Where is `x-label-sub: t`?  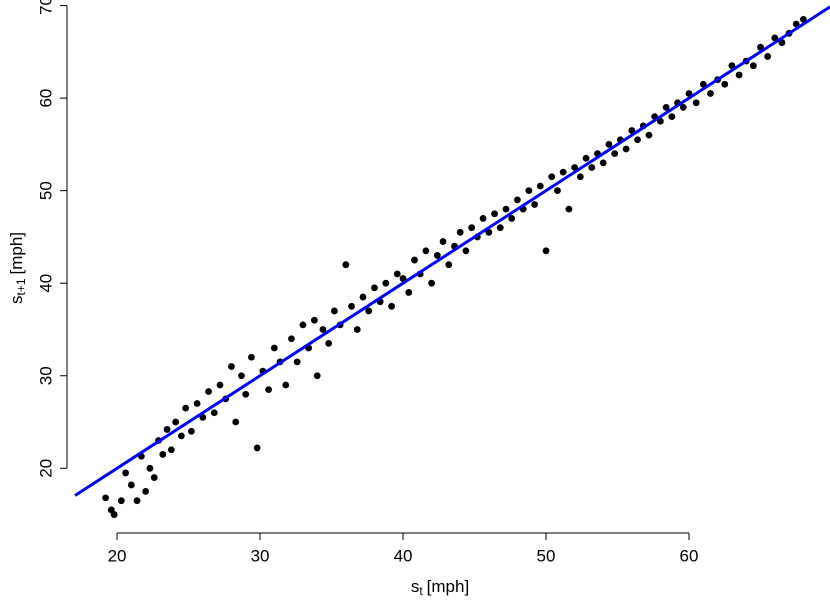 x-label-sub: t is located at coordinates (421, 591).